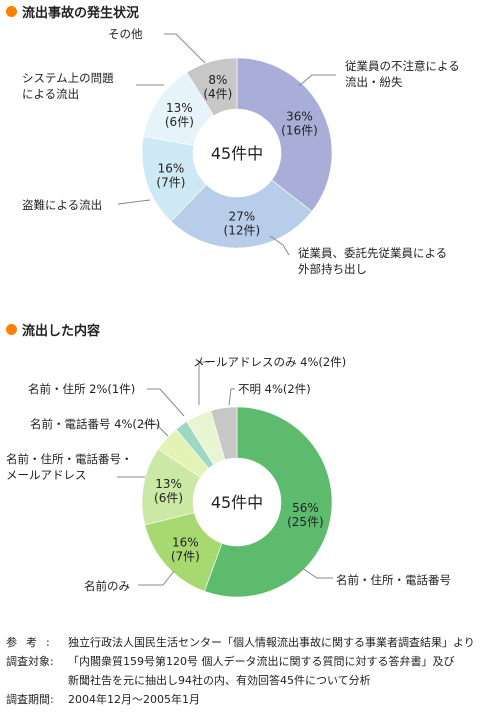 The height and width of the screenshot is (714, 500). I want to click on chart1-slice-label-4: システム上の問題, so click(68, 78).